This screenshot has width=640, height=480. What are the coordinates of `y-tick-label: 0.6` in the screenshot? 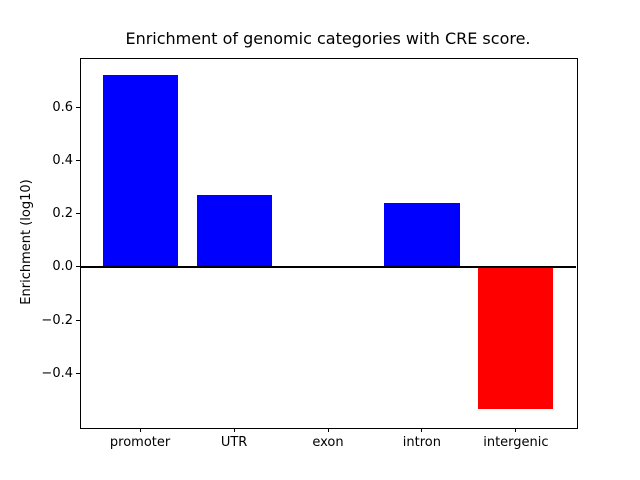 It's located at (62, 107).